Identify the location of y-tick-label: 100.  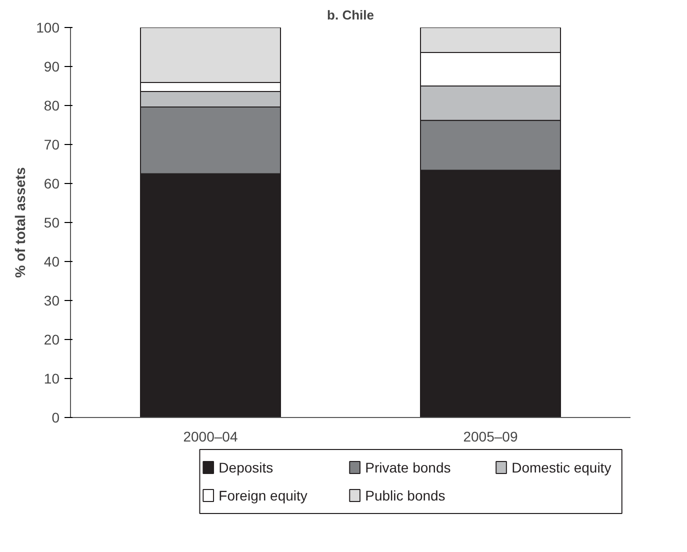
(48, 28).